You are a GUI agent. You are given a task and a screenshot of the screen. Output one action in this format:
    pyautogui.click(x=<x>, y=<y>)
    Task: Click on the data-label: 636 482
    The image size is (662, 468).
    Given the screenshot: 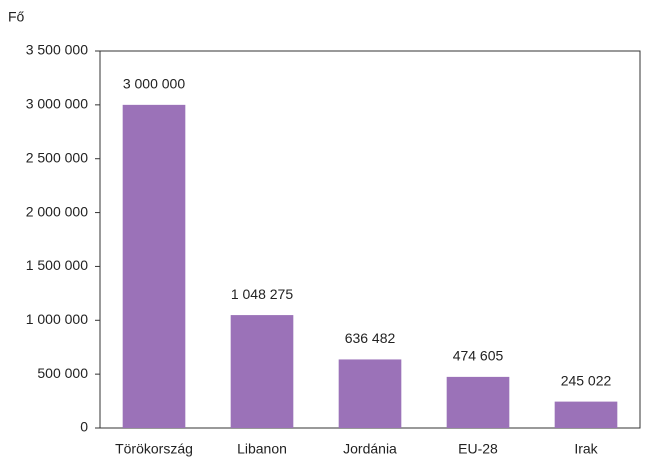 What is the action you would take?
    pyautogui.click(x=370, y=338)
    